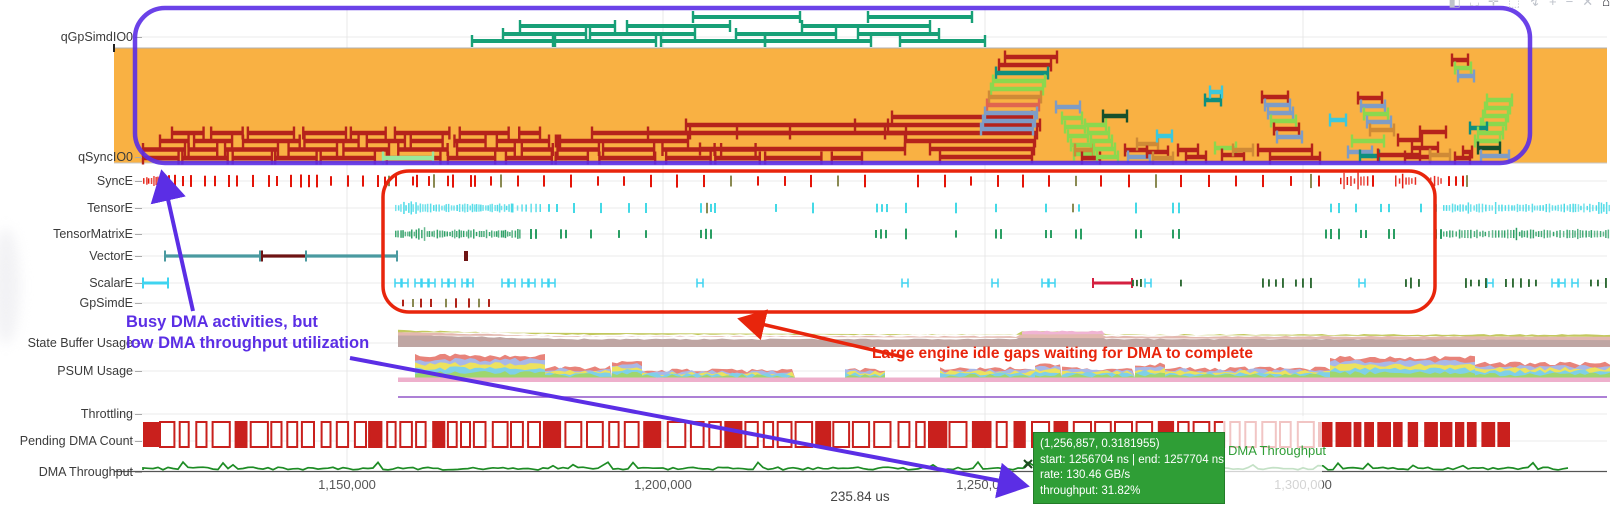 The width and height of the screenshot is (1614, 508). Describe the element at coordinates (1090, 490) in the screenshot. I see `tooltip-throughput: throughput: 31.82%` at that location.